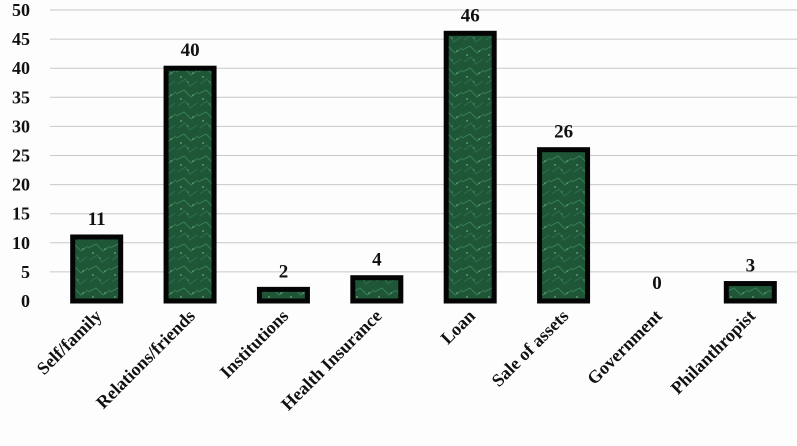 This screenshot has height=446, width=797. What do you see at coordinates (69, 342) in the screenshot?
I see `category-label: Self/family` at bounding box center [69, 342].